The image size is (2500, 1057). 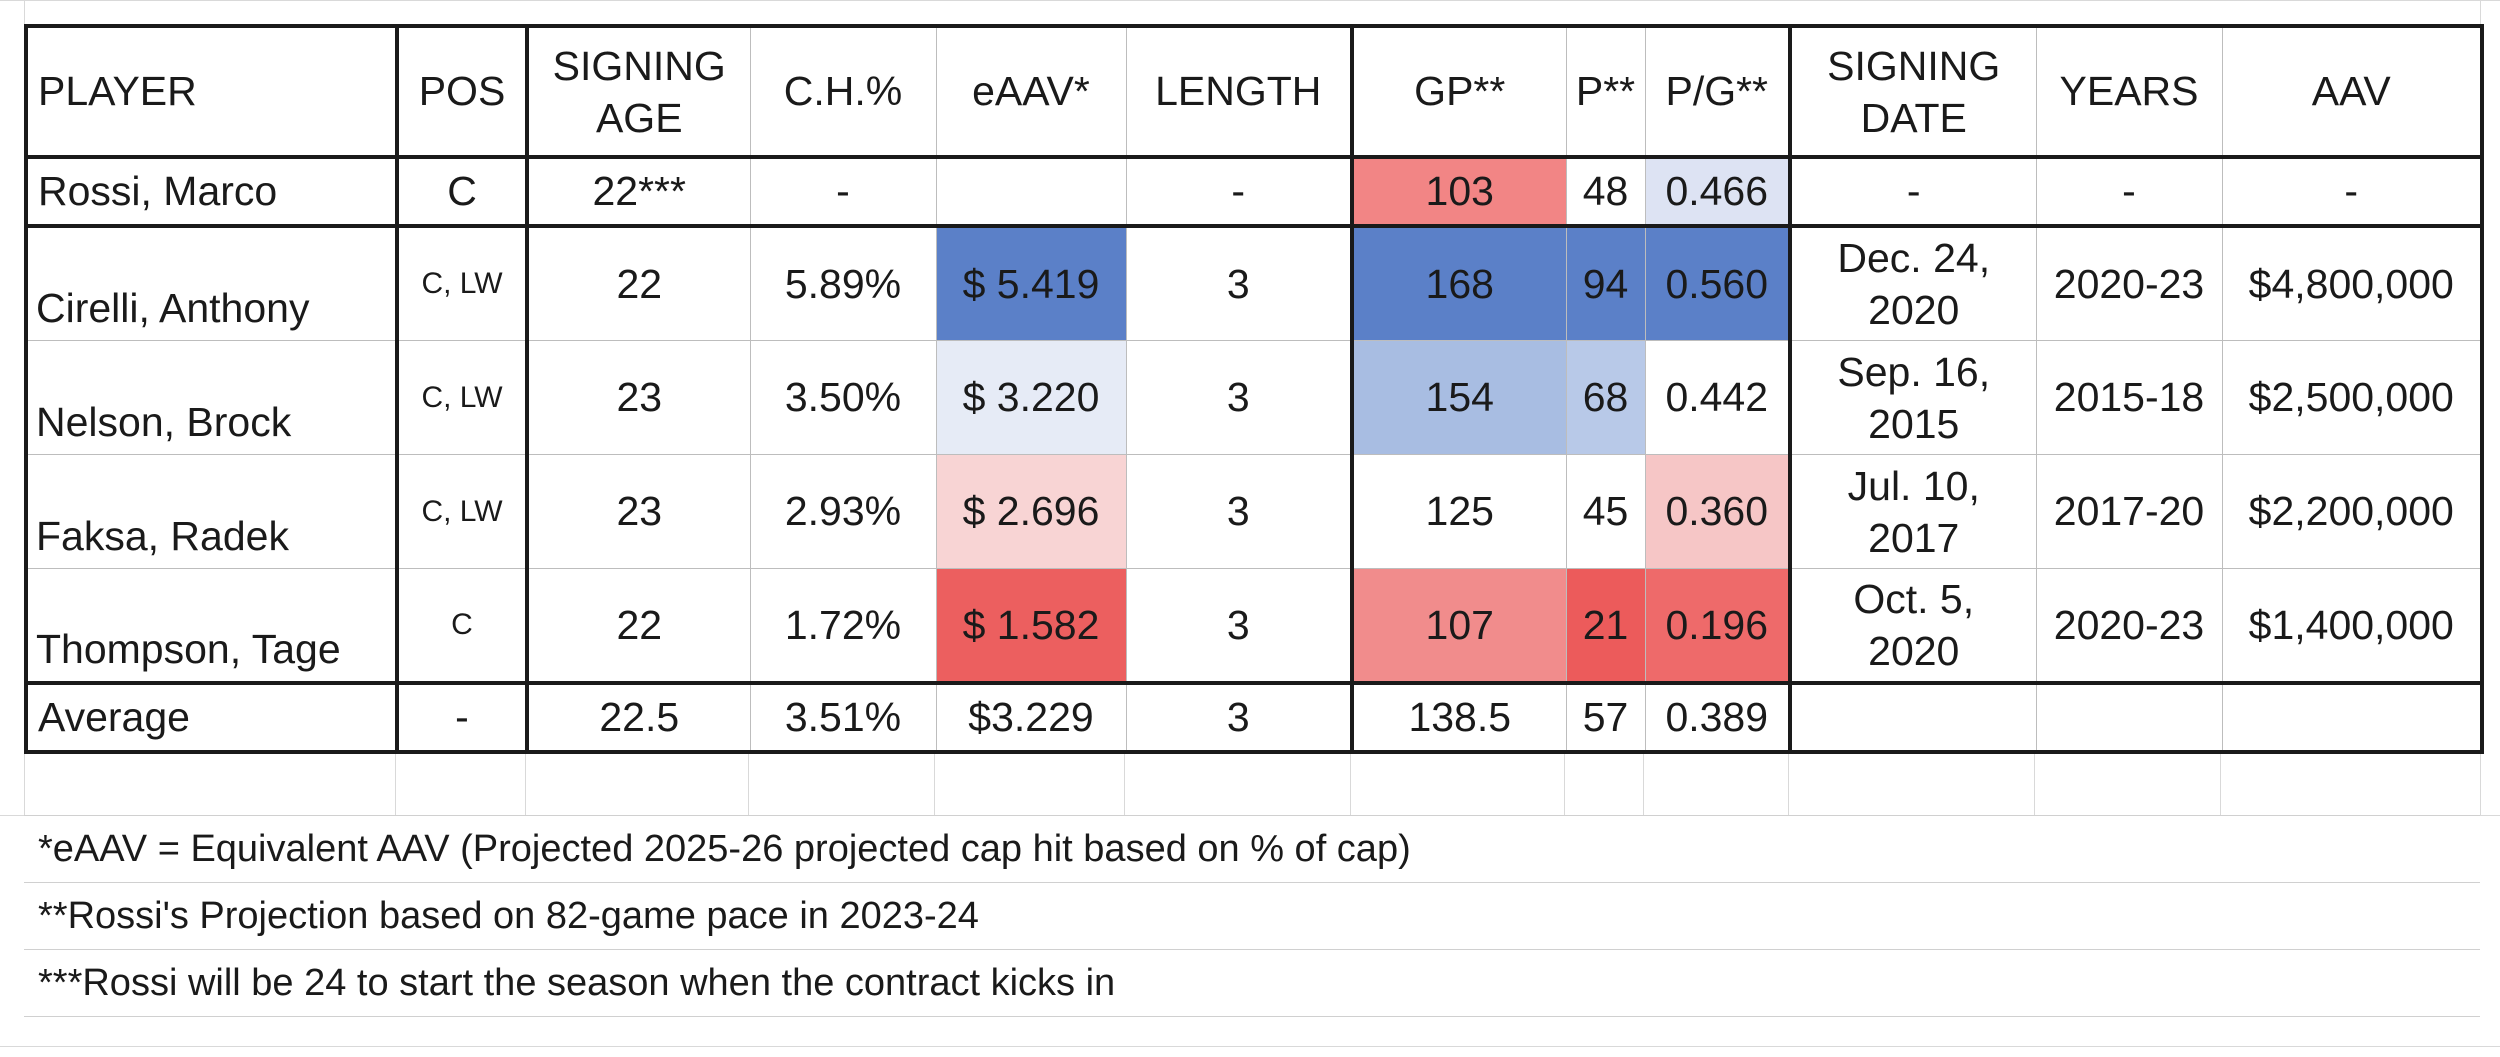 I want to click on cell-eaav: $ 2.696, so click(x=1031, y=512).